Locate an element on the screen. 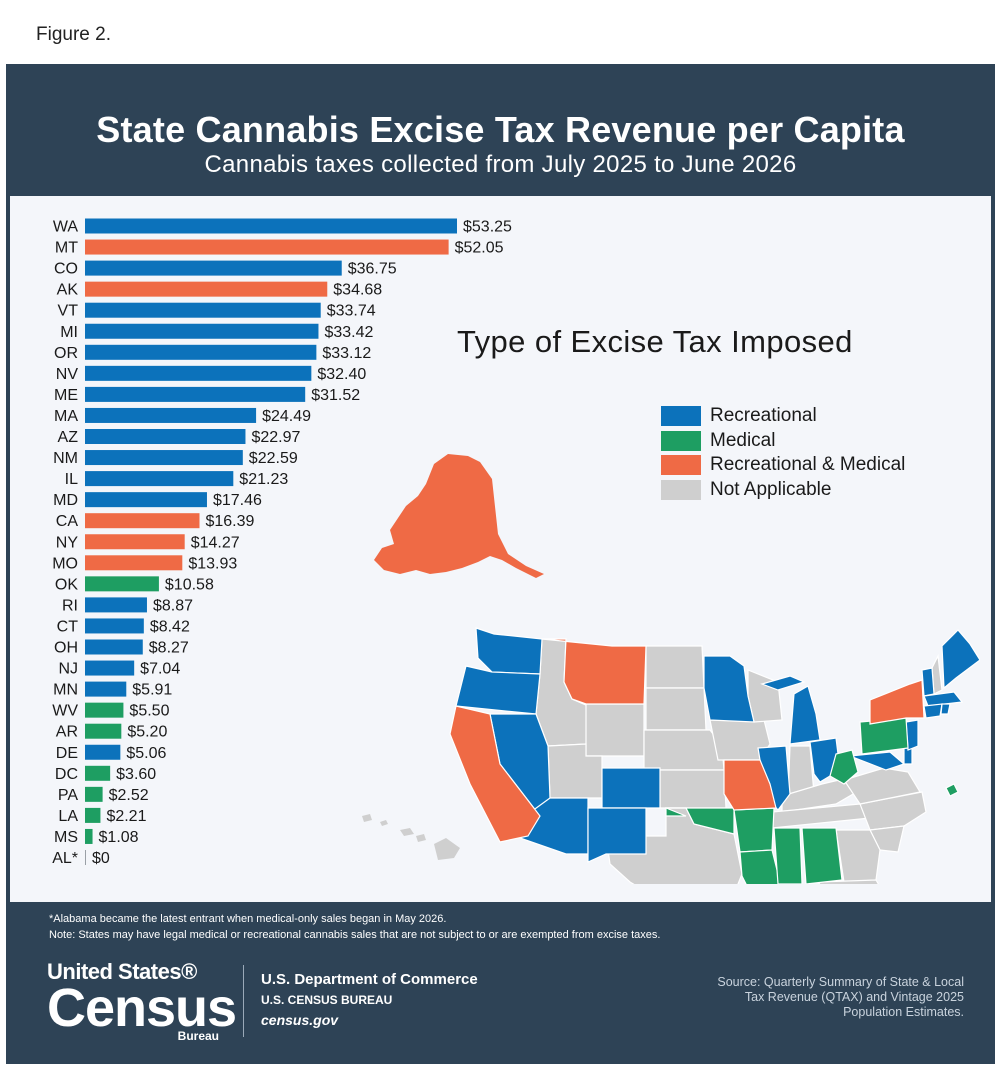  category-label-ak: AK is located at coordinates (68, 290).